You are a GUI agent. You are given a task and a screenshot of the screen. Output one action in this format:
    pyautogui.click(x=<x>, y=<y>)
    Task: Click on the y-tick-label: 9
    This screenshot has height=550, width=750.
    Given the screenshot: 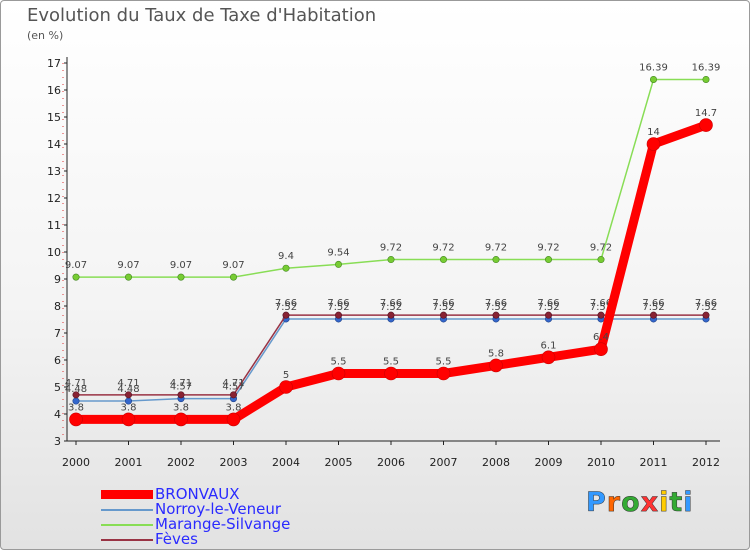 What is the action you would take?
    pyautogui.click(x=57, y=279)
    